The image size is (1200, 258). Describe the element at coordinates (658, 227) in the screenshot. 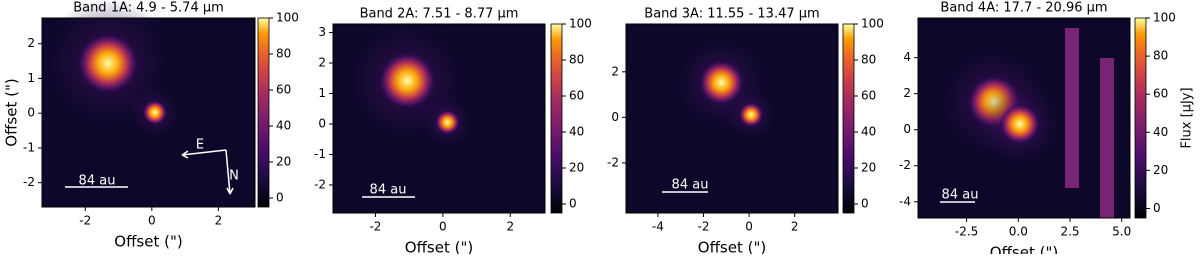

I see `x-tick-label: -4` at that location.